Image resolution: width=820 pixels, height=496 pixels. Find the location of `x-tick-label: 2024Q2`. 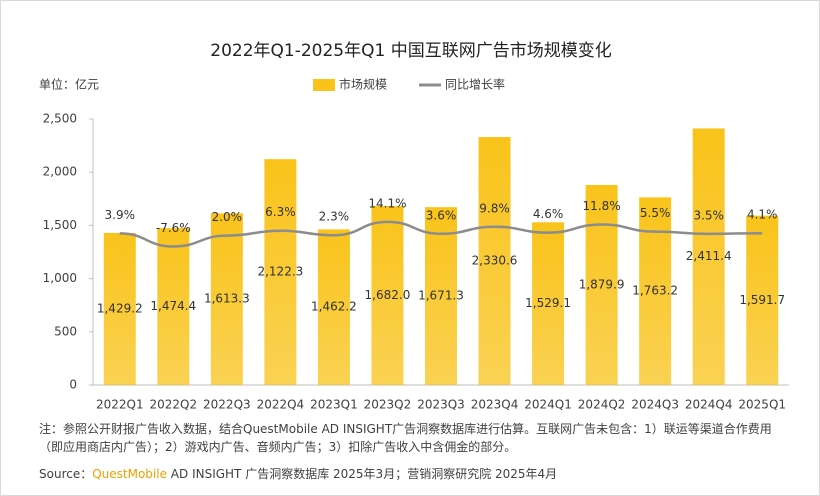

x-tick-label: 2024Q2 is located at coordinates (602, 405).